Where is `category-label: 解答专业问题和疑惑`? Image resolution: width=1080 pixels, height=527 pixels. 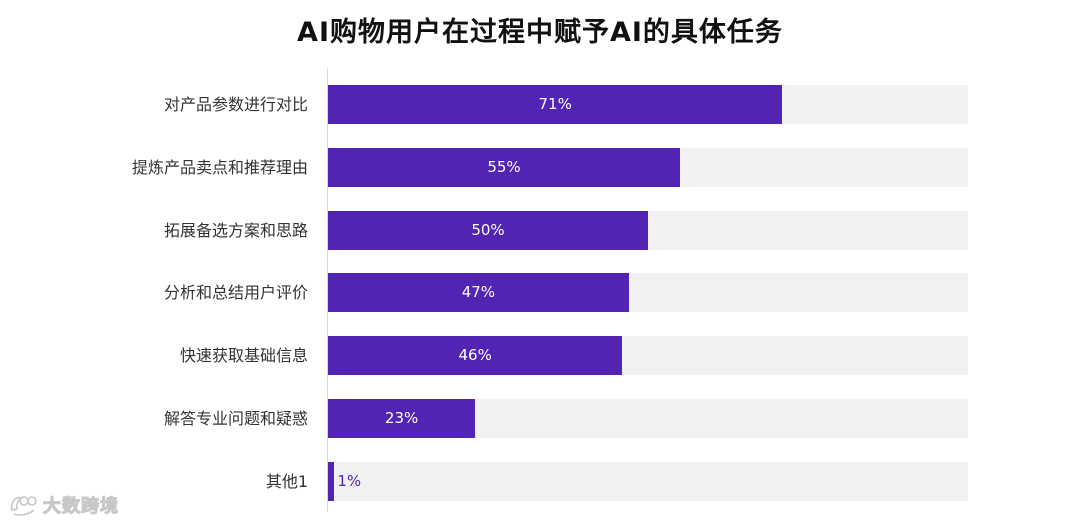 category-label: 解答专业问题和疑惑 is located at coordinates (235, 418).